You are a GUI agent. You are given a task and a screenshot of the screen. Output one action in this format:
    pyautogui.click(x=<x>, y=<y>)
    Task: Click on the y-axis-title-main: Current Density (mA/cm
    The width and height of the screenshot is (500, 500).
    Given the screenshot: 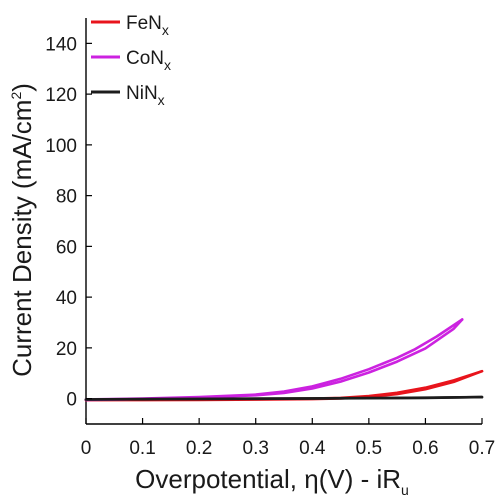 What is the action you would take?
    pyautogui.click(x=22, y=238)
    